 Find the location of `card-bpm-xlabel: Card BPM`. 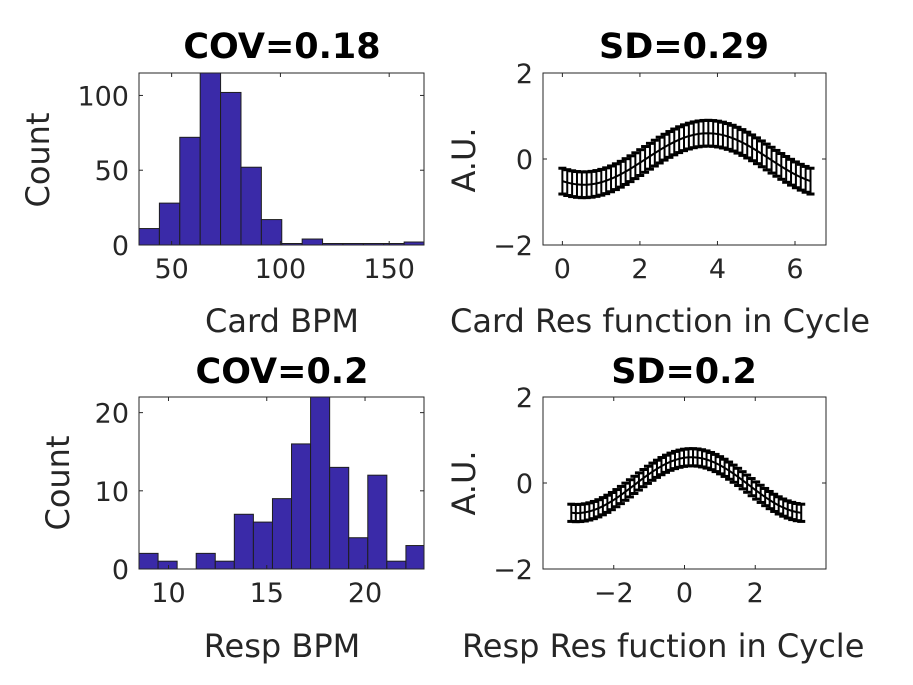

card-bpm-xlabel: Card BPM is located at coordinates (282, 321).